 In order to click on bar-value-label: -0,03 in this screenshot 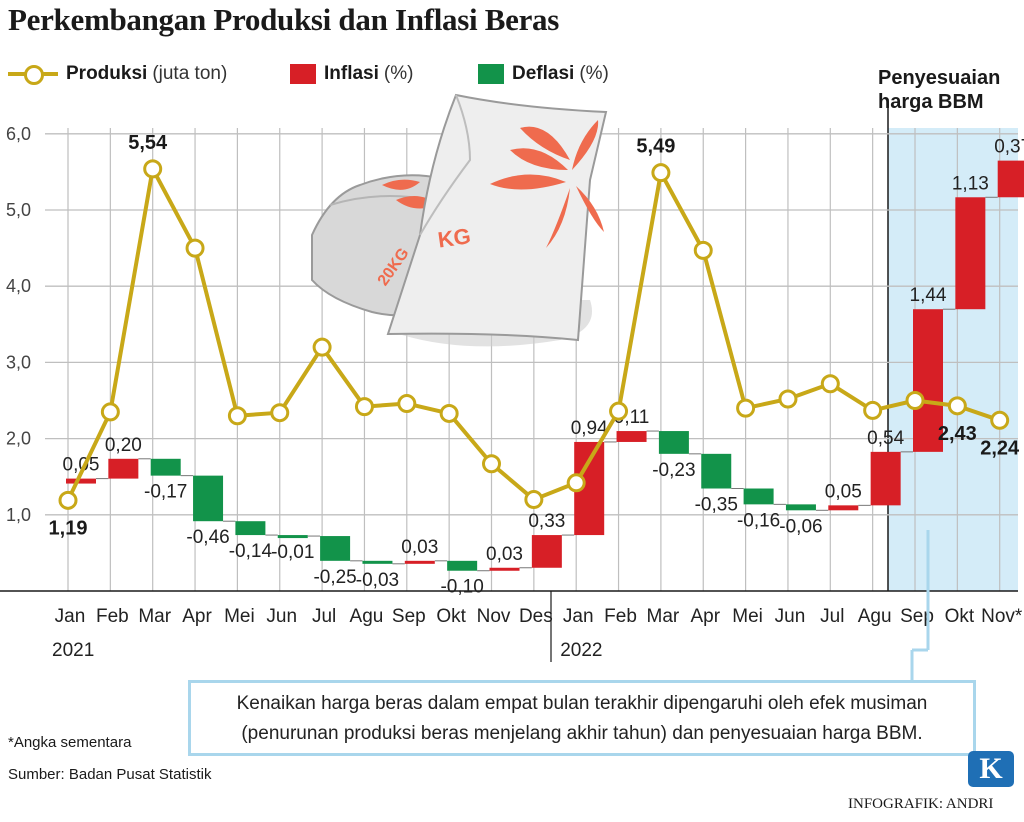, I will do `click(377, 580)`.